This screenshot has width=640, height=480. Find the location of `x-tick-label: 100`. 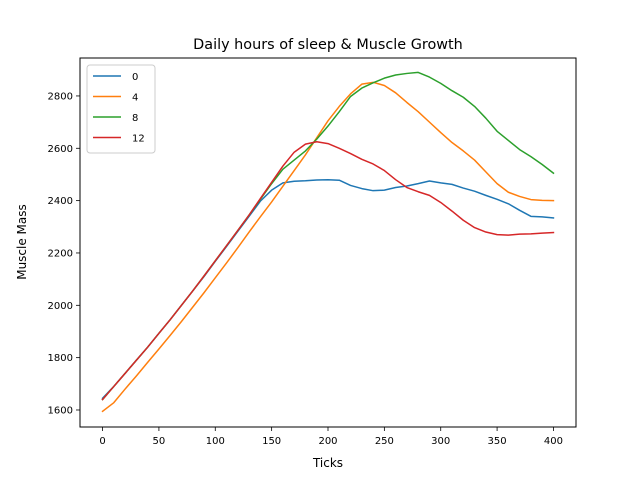

x-tick-label: 100 is located at coordinates (215, 441).